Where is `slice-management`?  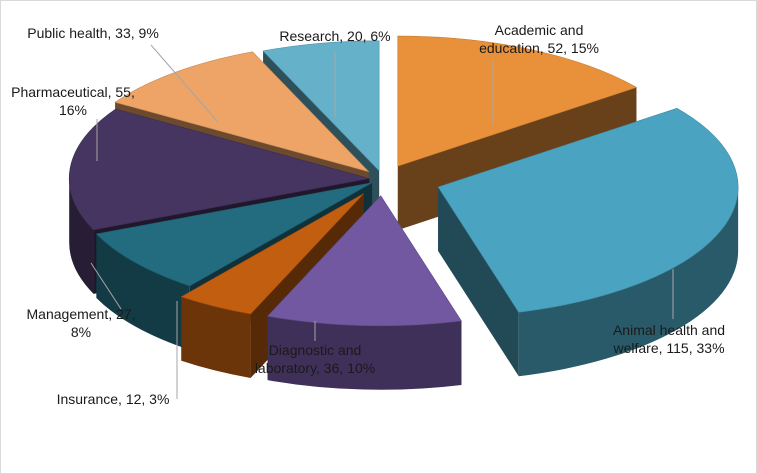
slice-management is located at coordinates (234, 234).